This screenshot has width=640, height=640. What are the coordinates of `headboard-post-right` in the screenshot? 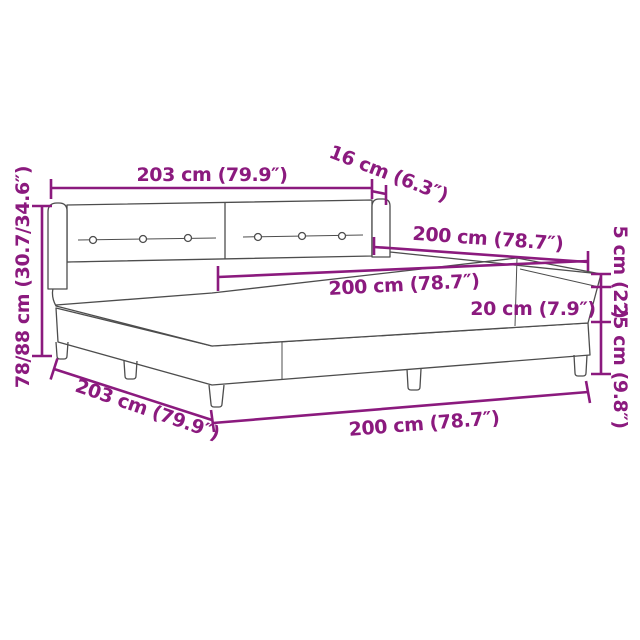 It's located at (381, 228).